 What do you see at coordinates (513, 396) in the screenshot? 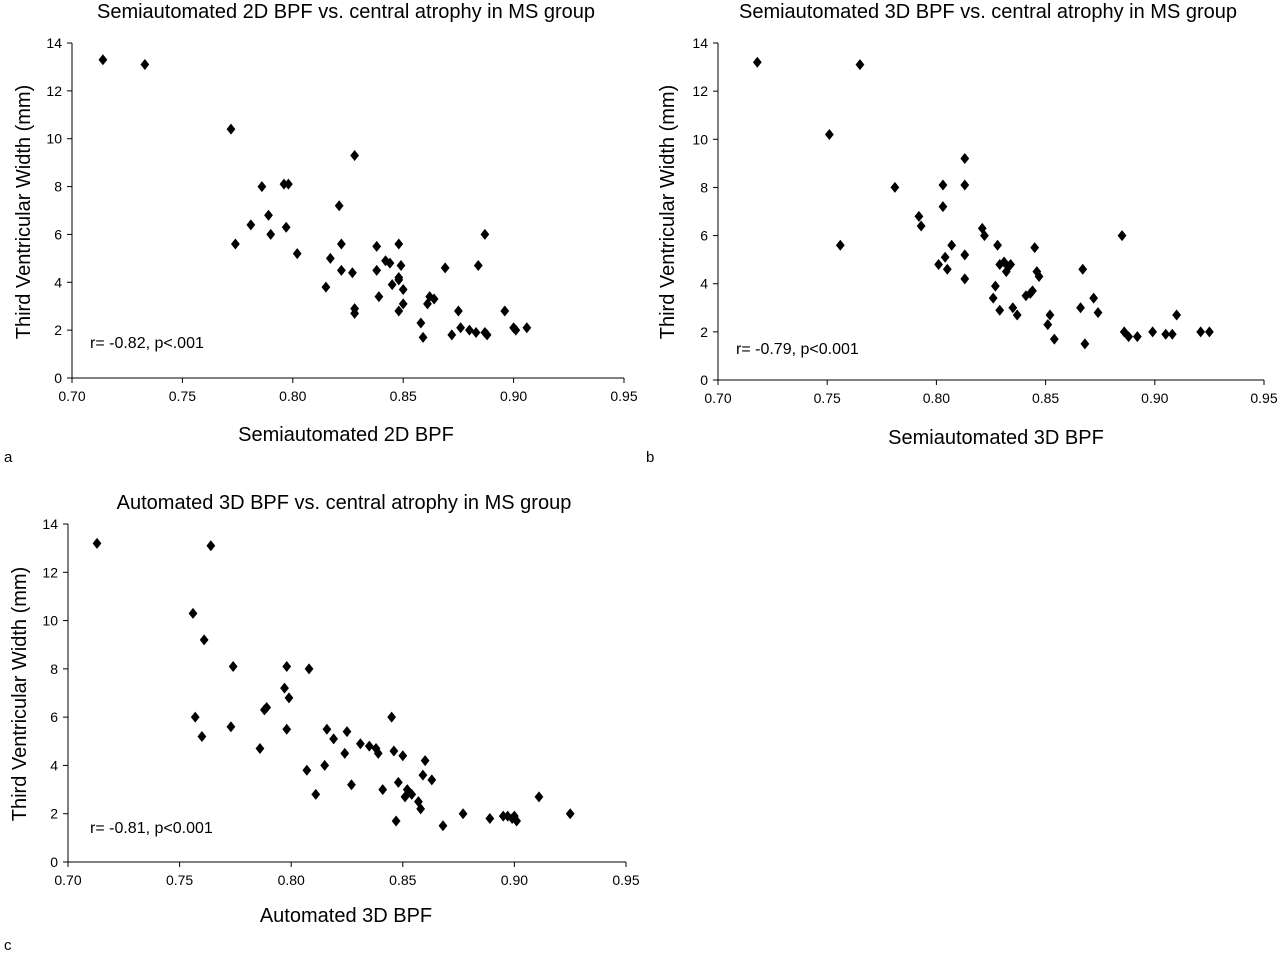
I see `x-tick-label: 0.90` at bounding box center [513, 396].